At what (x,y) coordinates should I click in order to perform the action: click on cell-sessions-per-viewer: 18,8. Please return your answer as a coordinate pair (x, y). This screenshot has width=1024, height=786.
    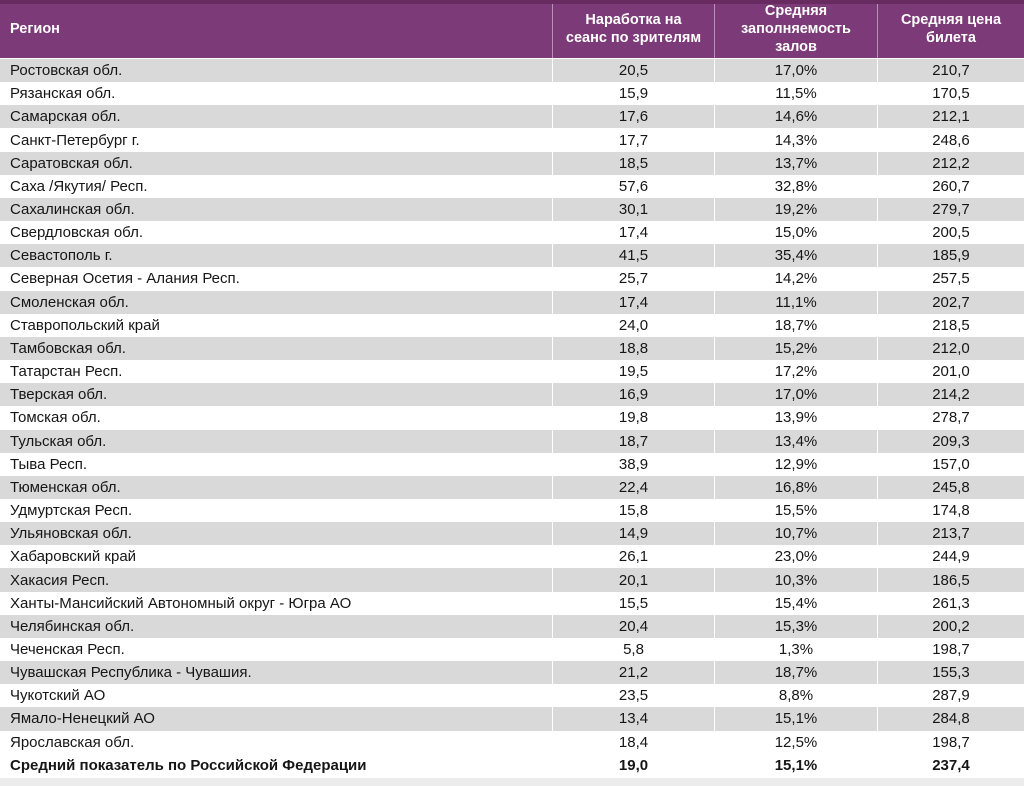
    Looking at the image, I should click on (633, 348).